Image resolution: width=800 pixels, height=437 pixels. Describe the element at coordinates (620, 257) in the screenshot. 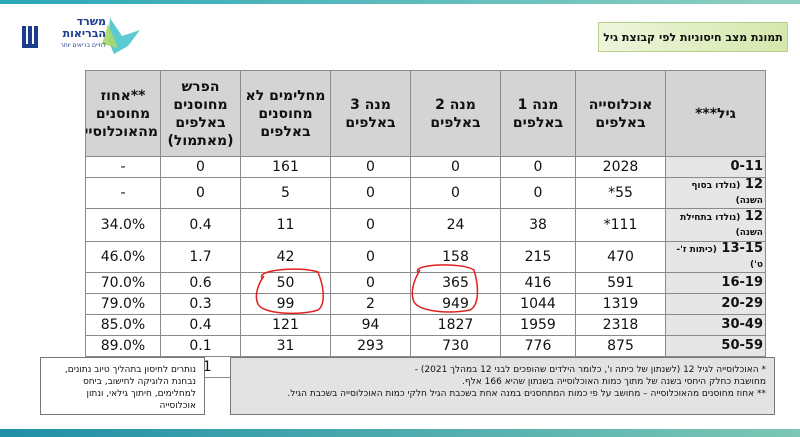

I see `data-cell: 470` at that location.